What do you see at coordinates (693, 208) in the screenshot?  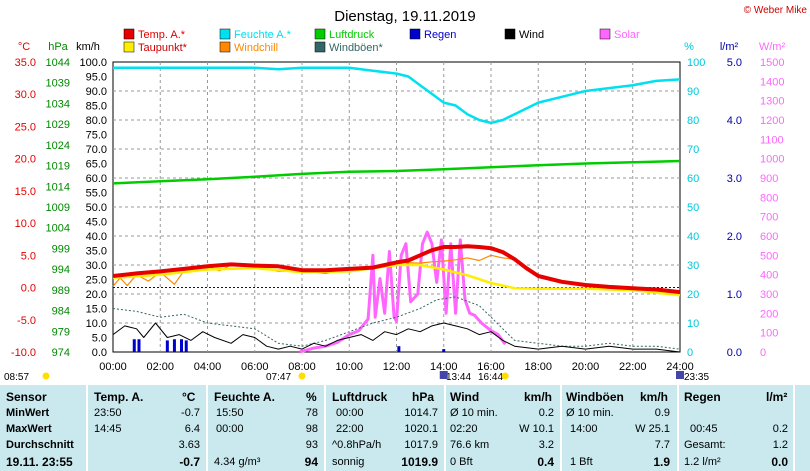 I see `hum-tick-label: 50` at bounding box center [693, 208].